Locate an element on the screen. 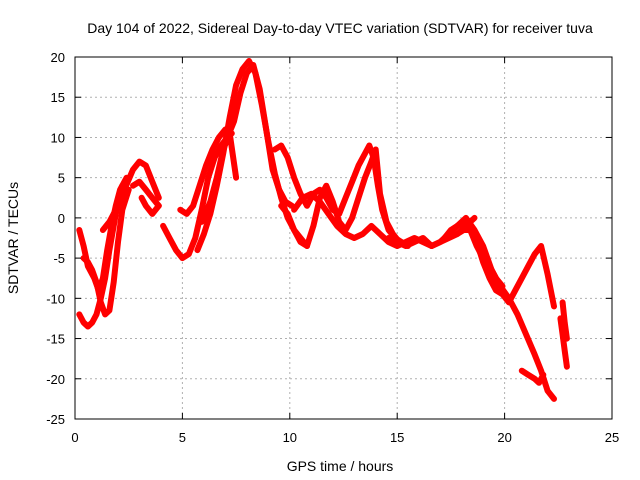 The image size is (640, 480). y-tick-label: -15 is located at coordinates (55, 339).